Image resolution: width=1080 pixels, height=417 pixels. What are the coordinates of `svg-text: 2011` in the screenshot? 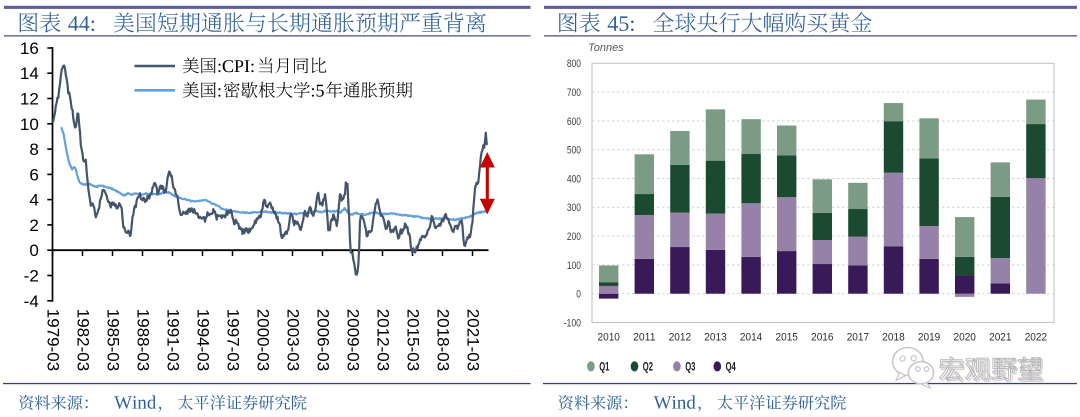 It's located at (644, 338).